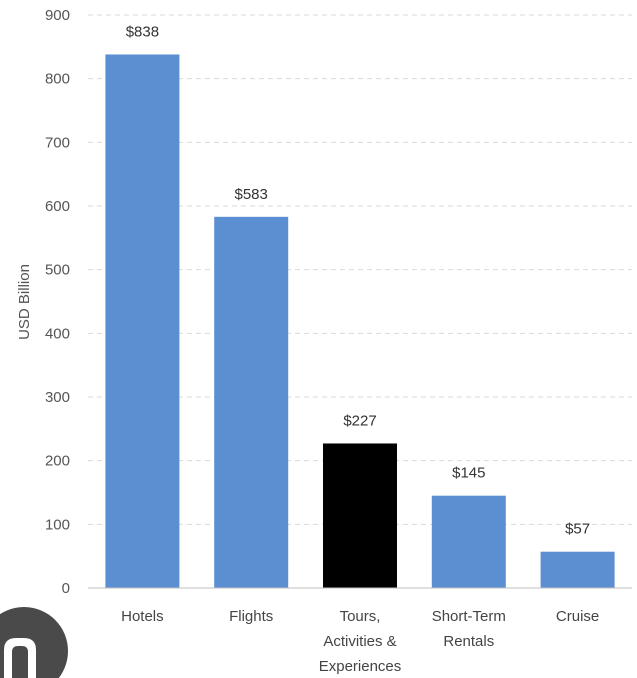  I want to click on y-tick-label: 300, so click(57, 397).